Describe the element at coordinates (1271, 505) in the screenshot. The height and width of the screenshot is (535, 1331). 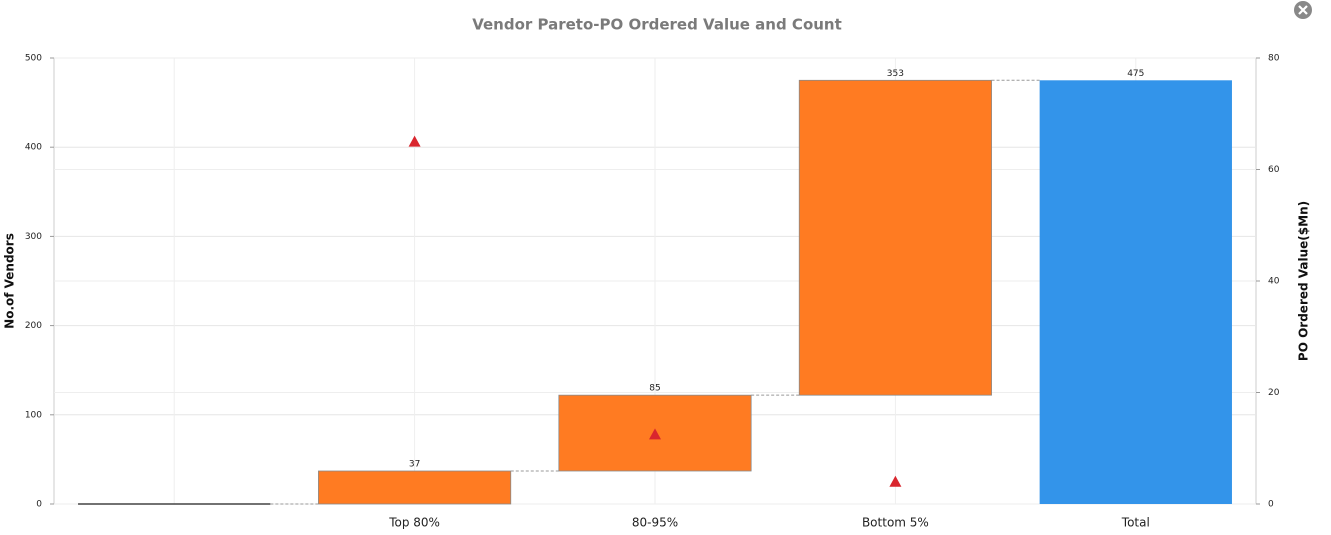
I see `y2-tick-label: 0` at that location.